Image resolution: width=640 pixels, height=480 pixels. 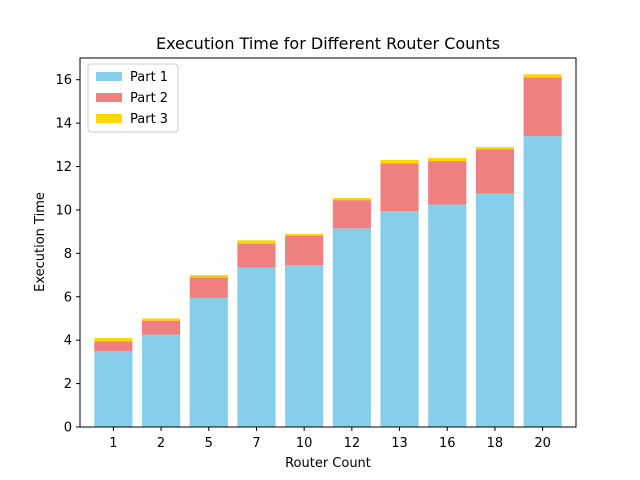 I want to click on y-tick-label: 14, so click(x=63, y=124).